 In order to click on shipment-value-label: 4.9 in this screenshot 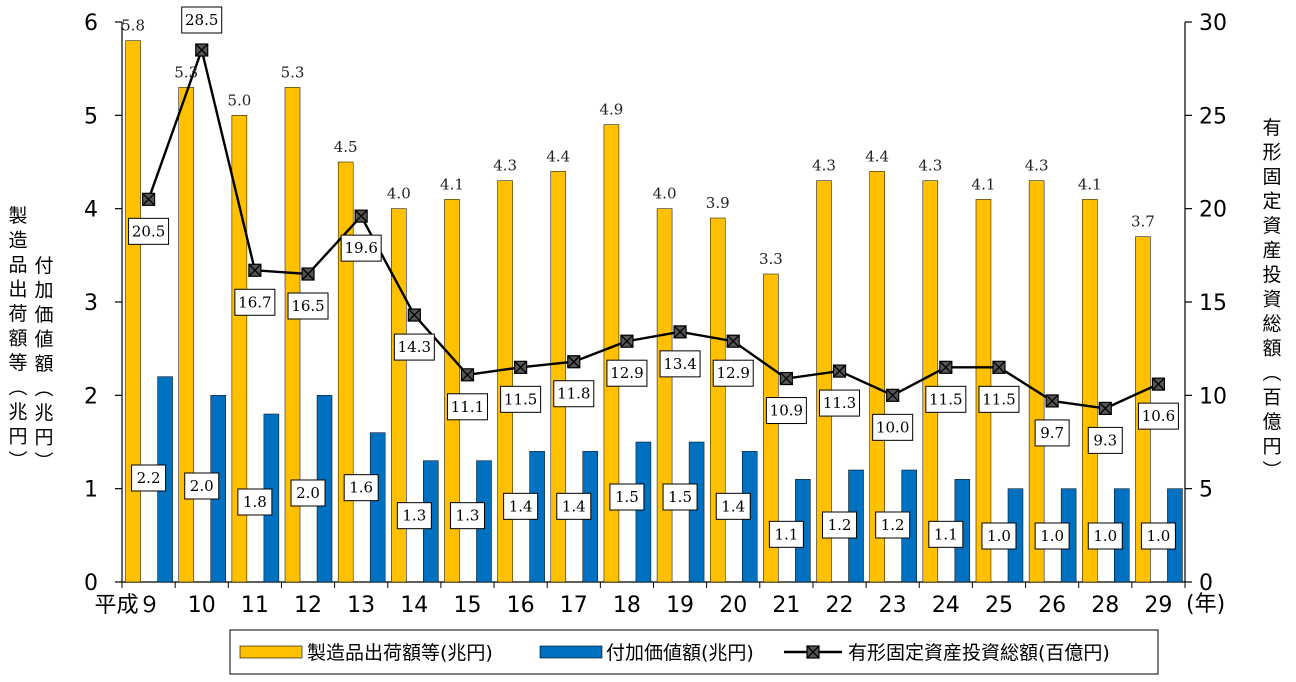, I will do `click(611, 110)`.